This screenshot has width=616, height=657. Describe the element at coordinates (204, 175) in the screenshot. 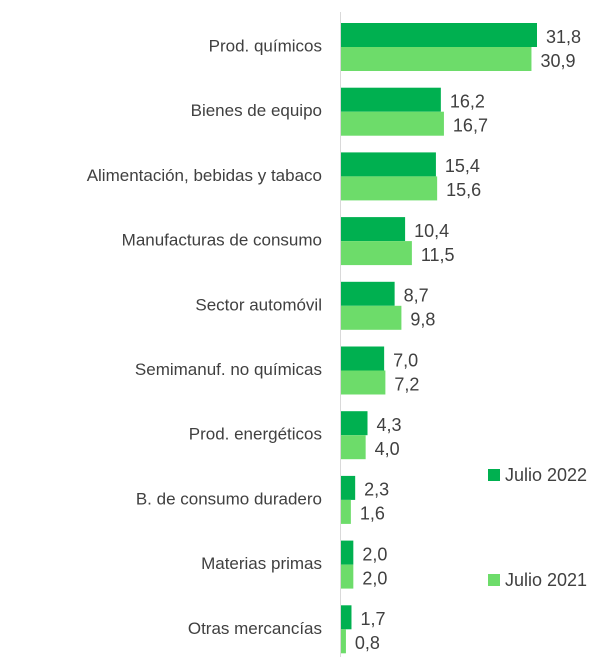

I see `category-label: Alimentación, bebidas y tabaco` at that location.